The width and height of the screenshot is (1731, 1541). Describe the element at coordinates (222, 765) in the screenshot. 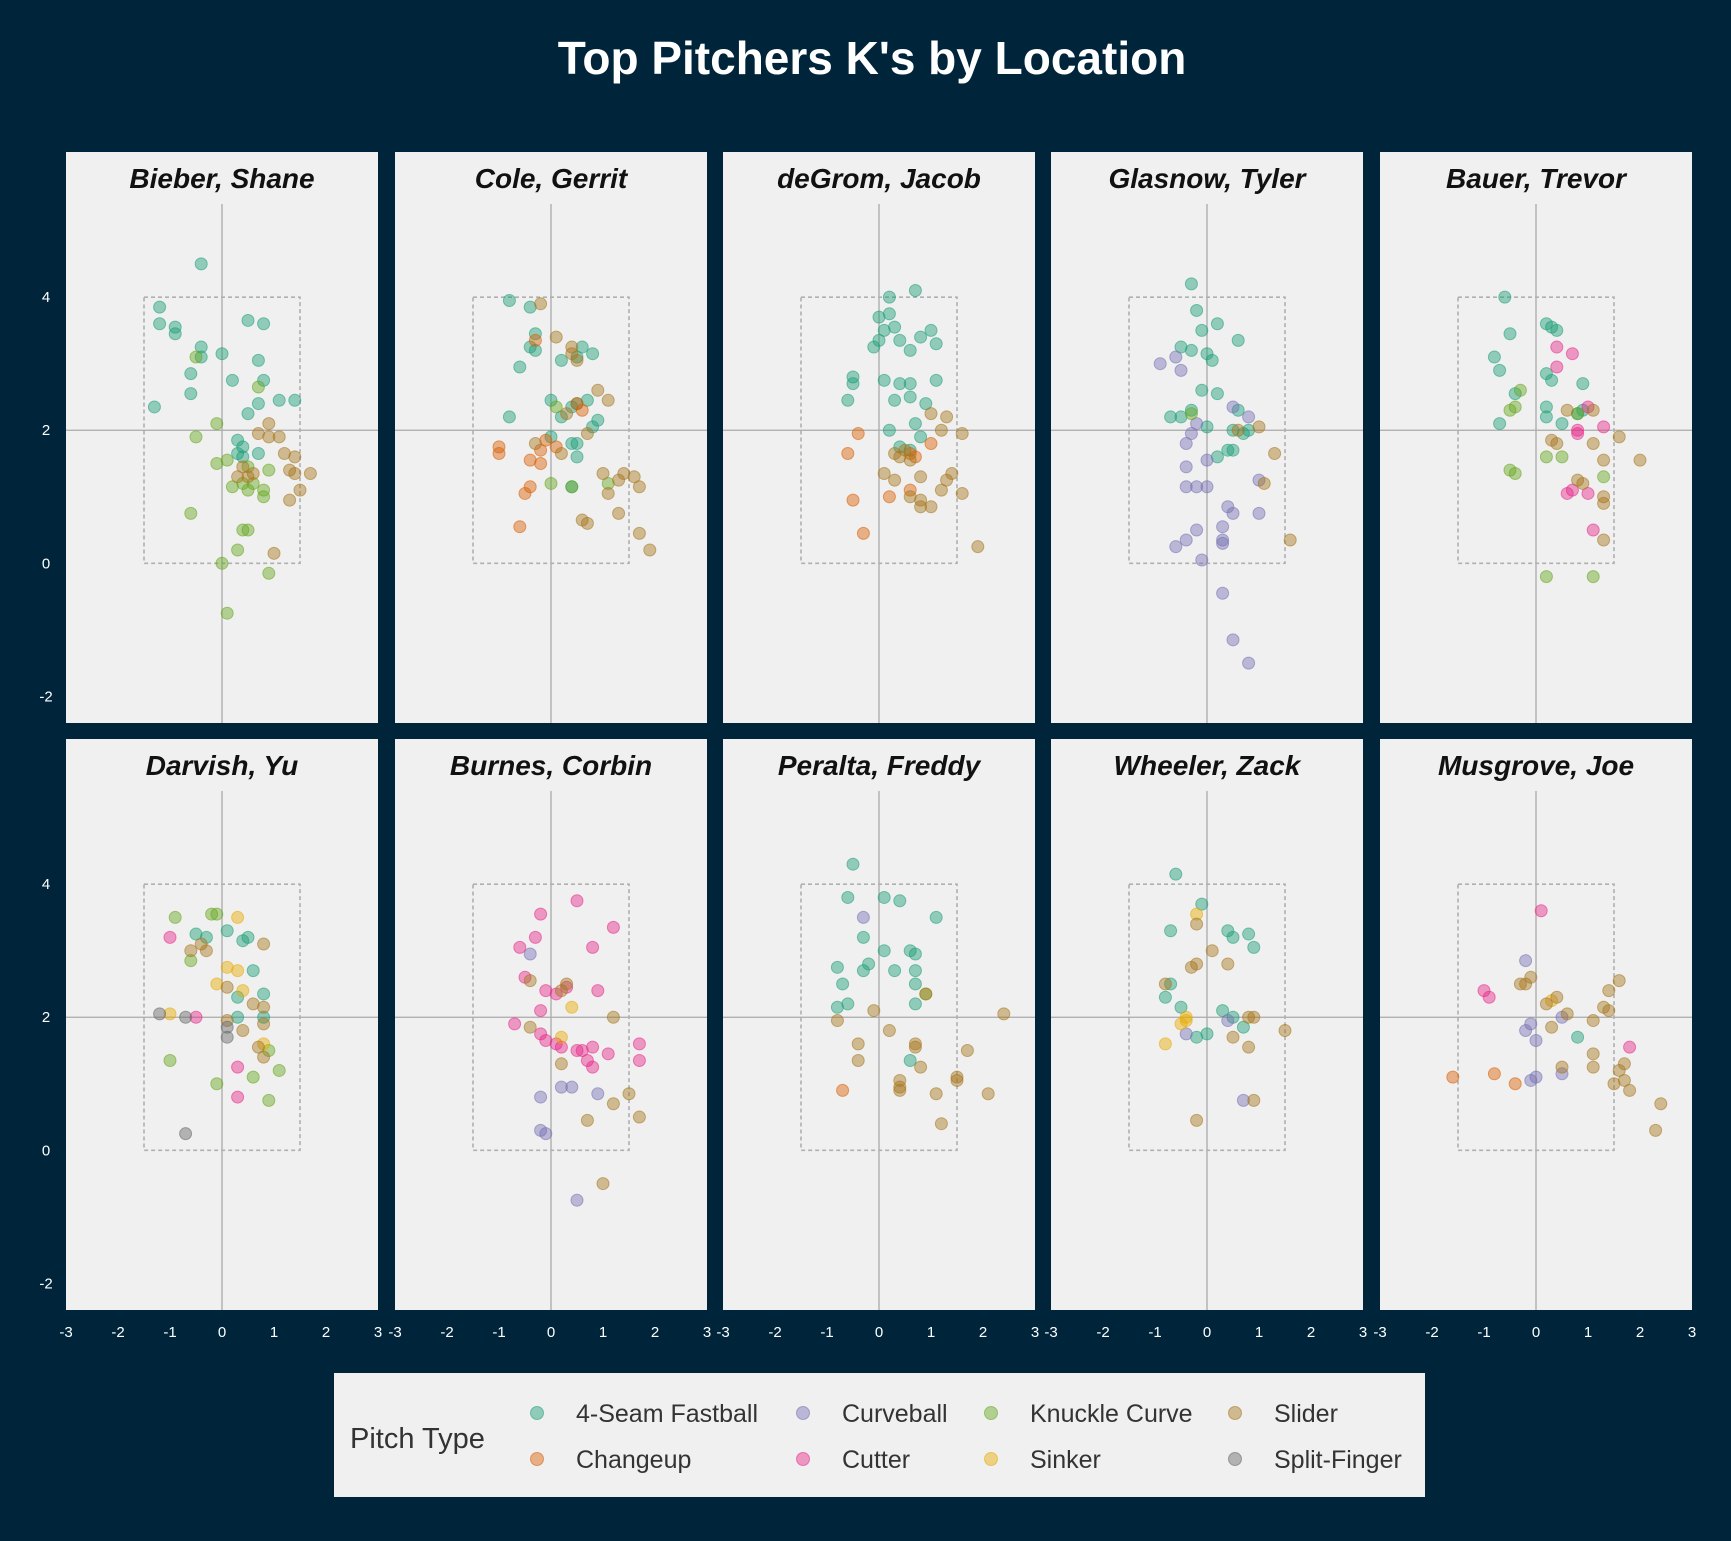

I see `panel-title: Darvish, Yu` at that location.